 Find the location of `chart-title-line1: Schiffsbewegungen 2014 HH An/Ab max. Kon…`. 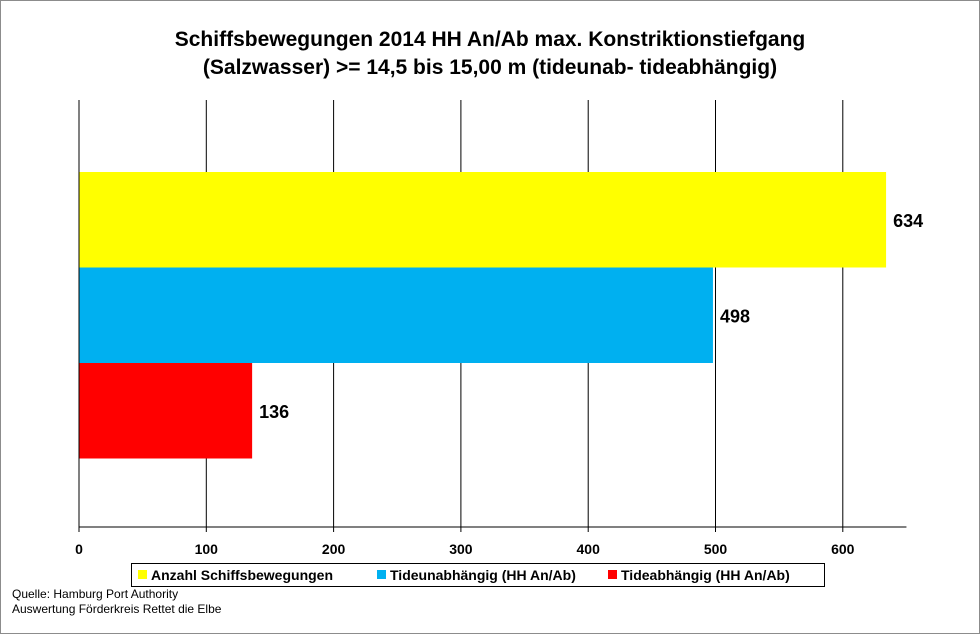

chart-title-line1: Schiffsbewegungen 2014 HH An/Ab max. Kon… is located at coordinates (490, 39).